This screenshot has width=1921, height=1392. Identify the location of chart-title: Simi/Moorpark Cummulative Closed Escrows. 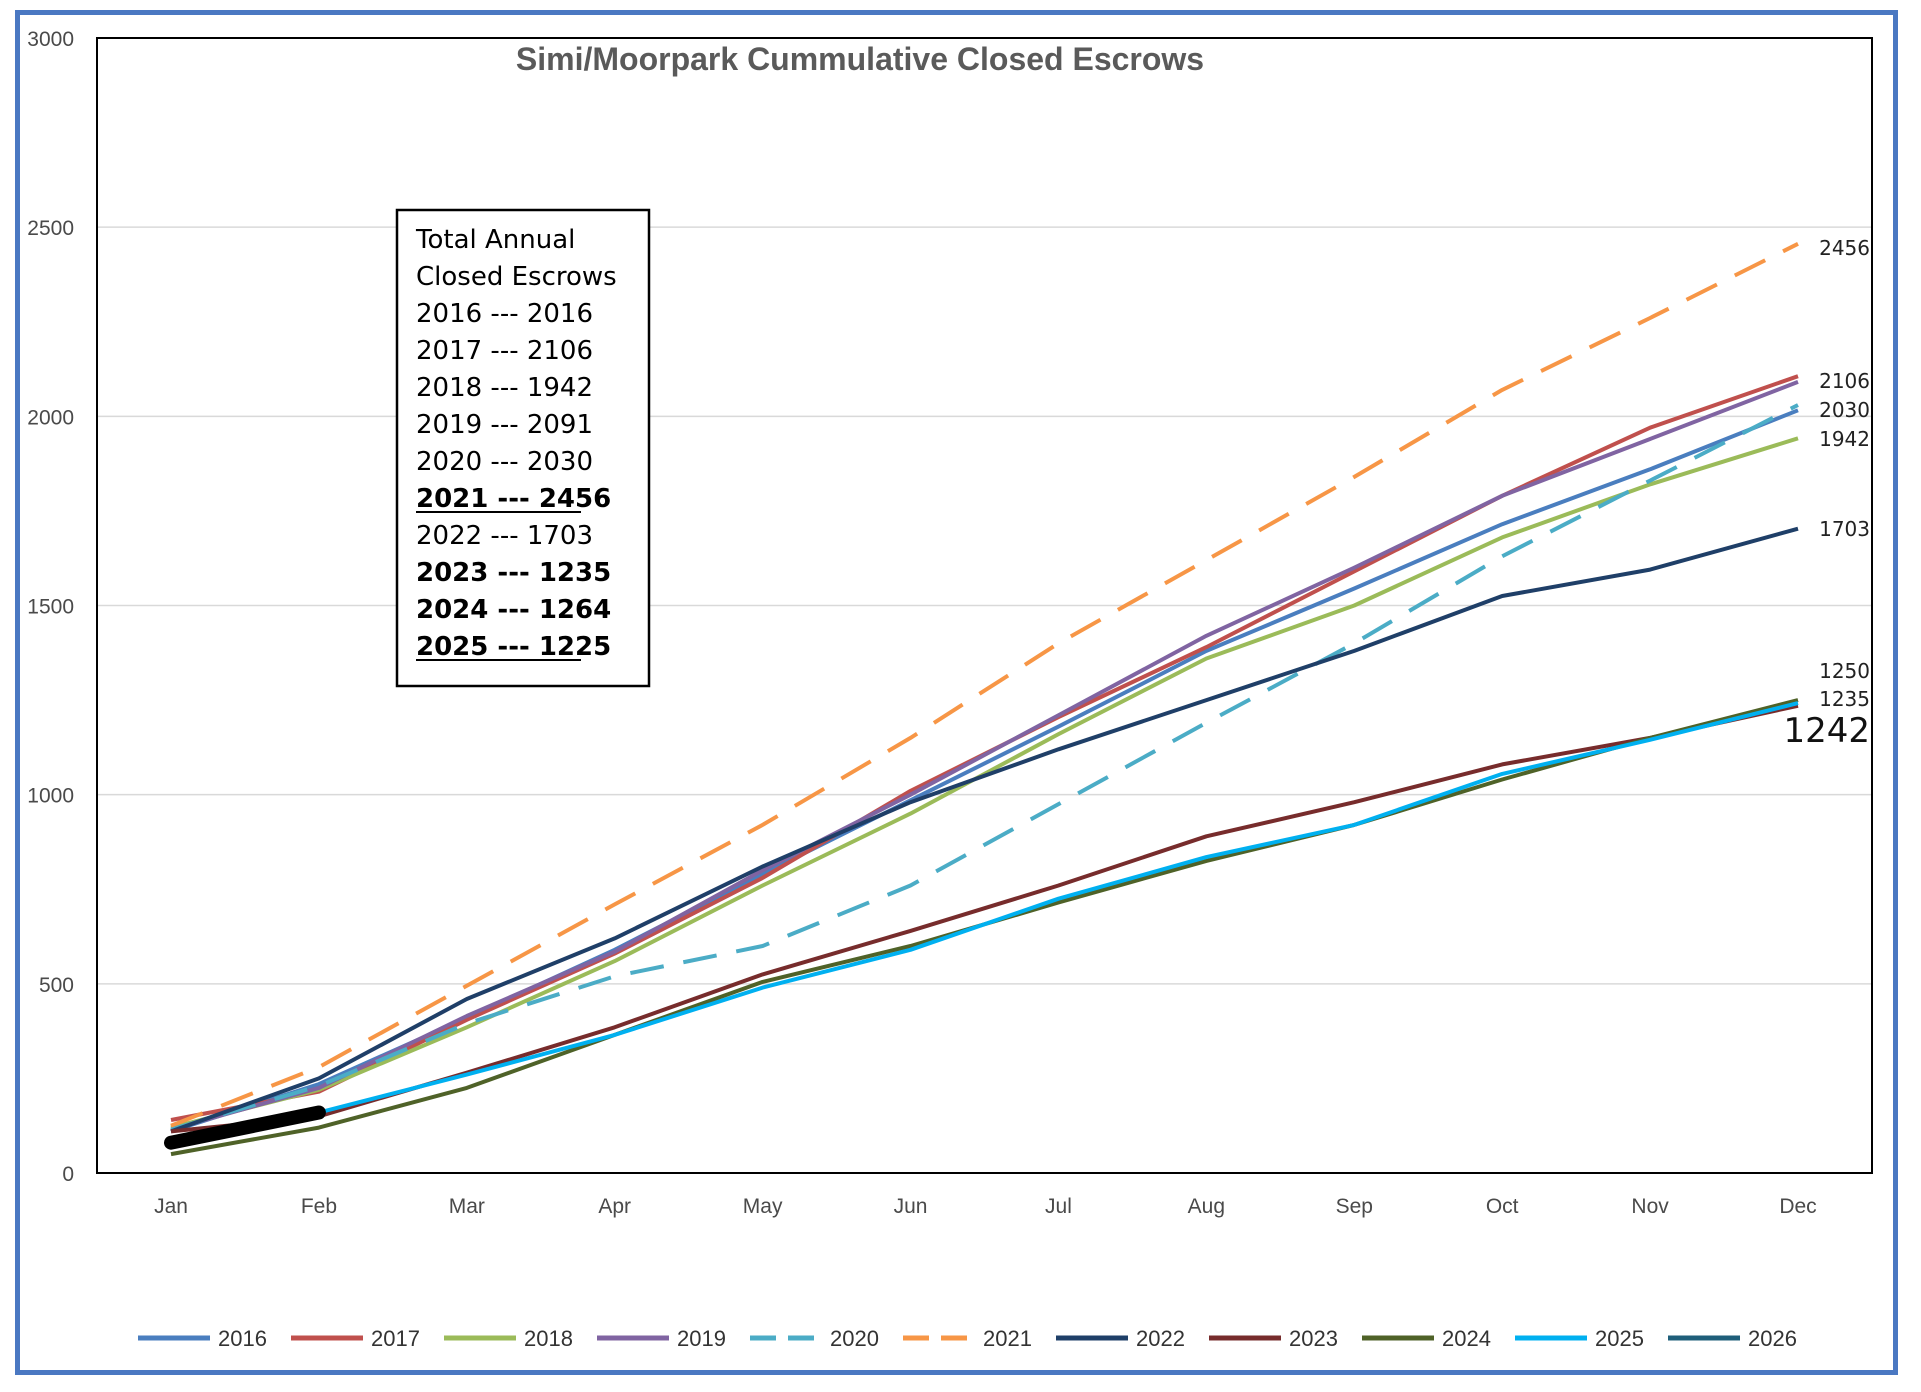
(860, 59).